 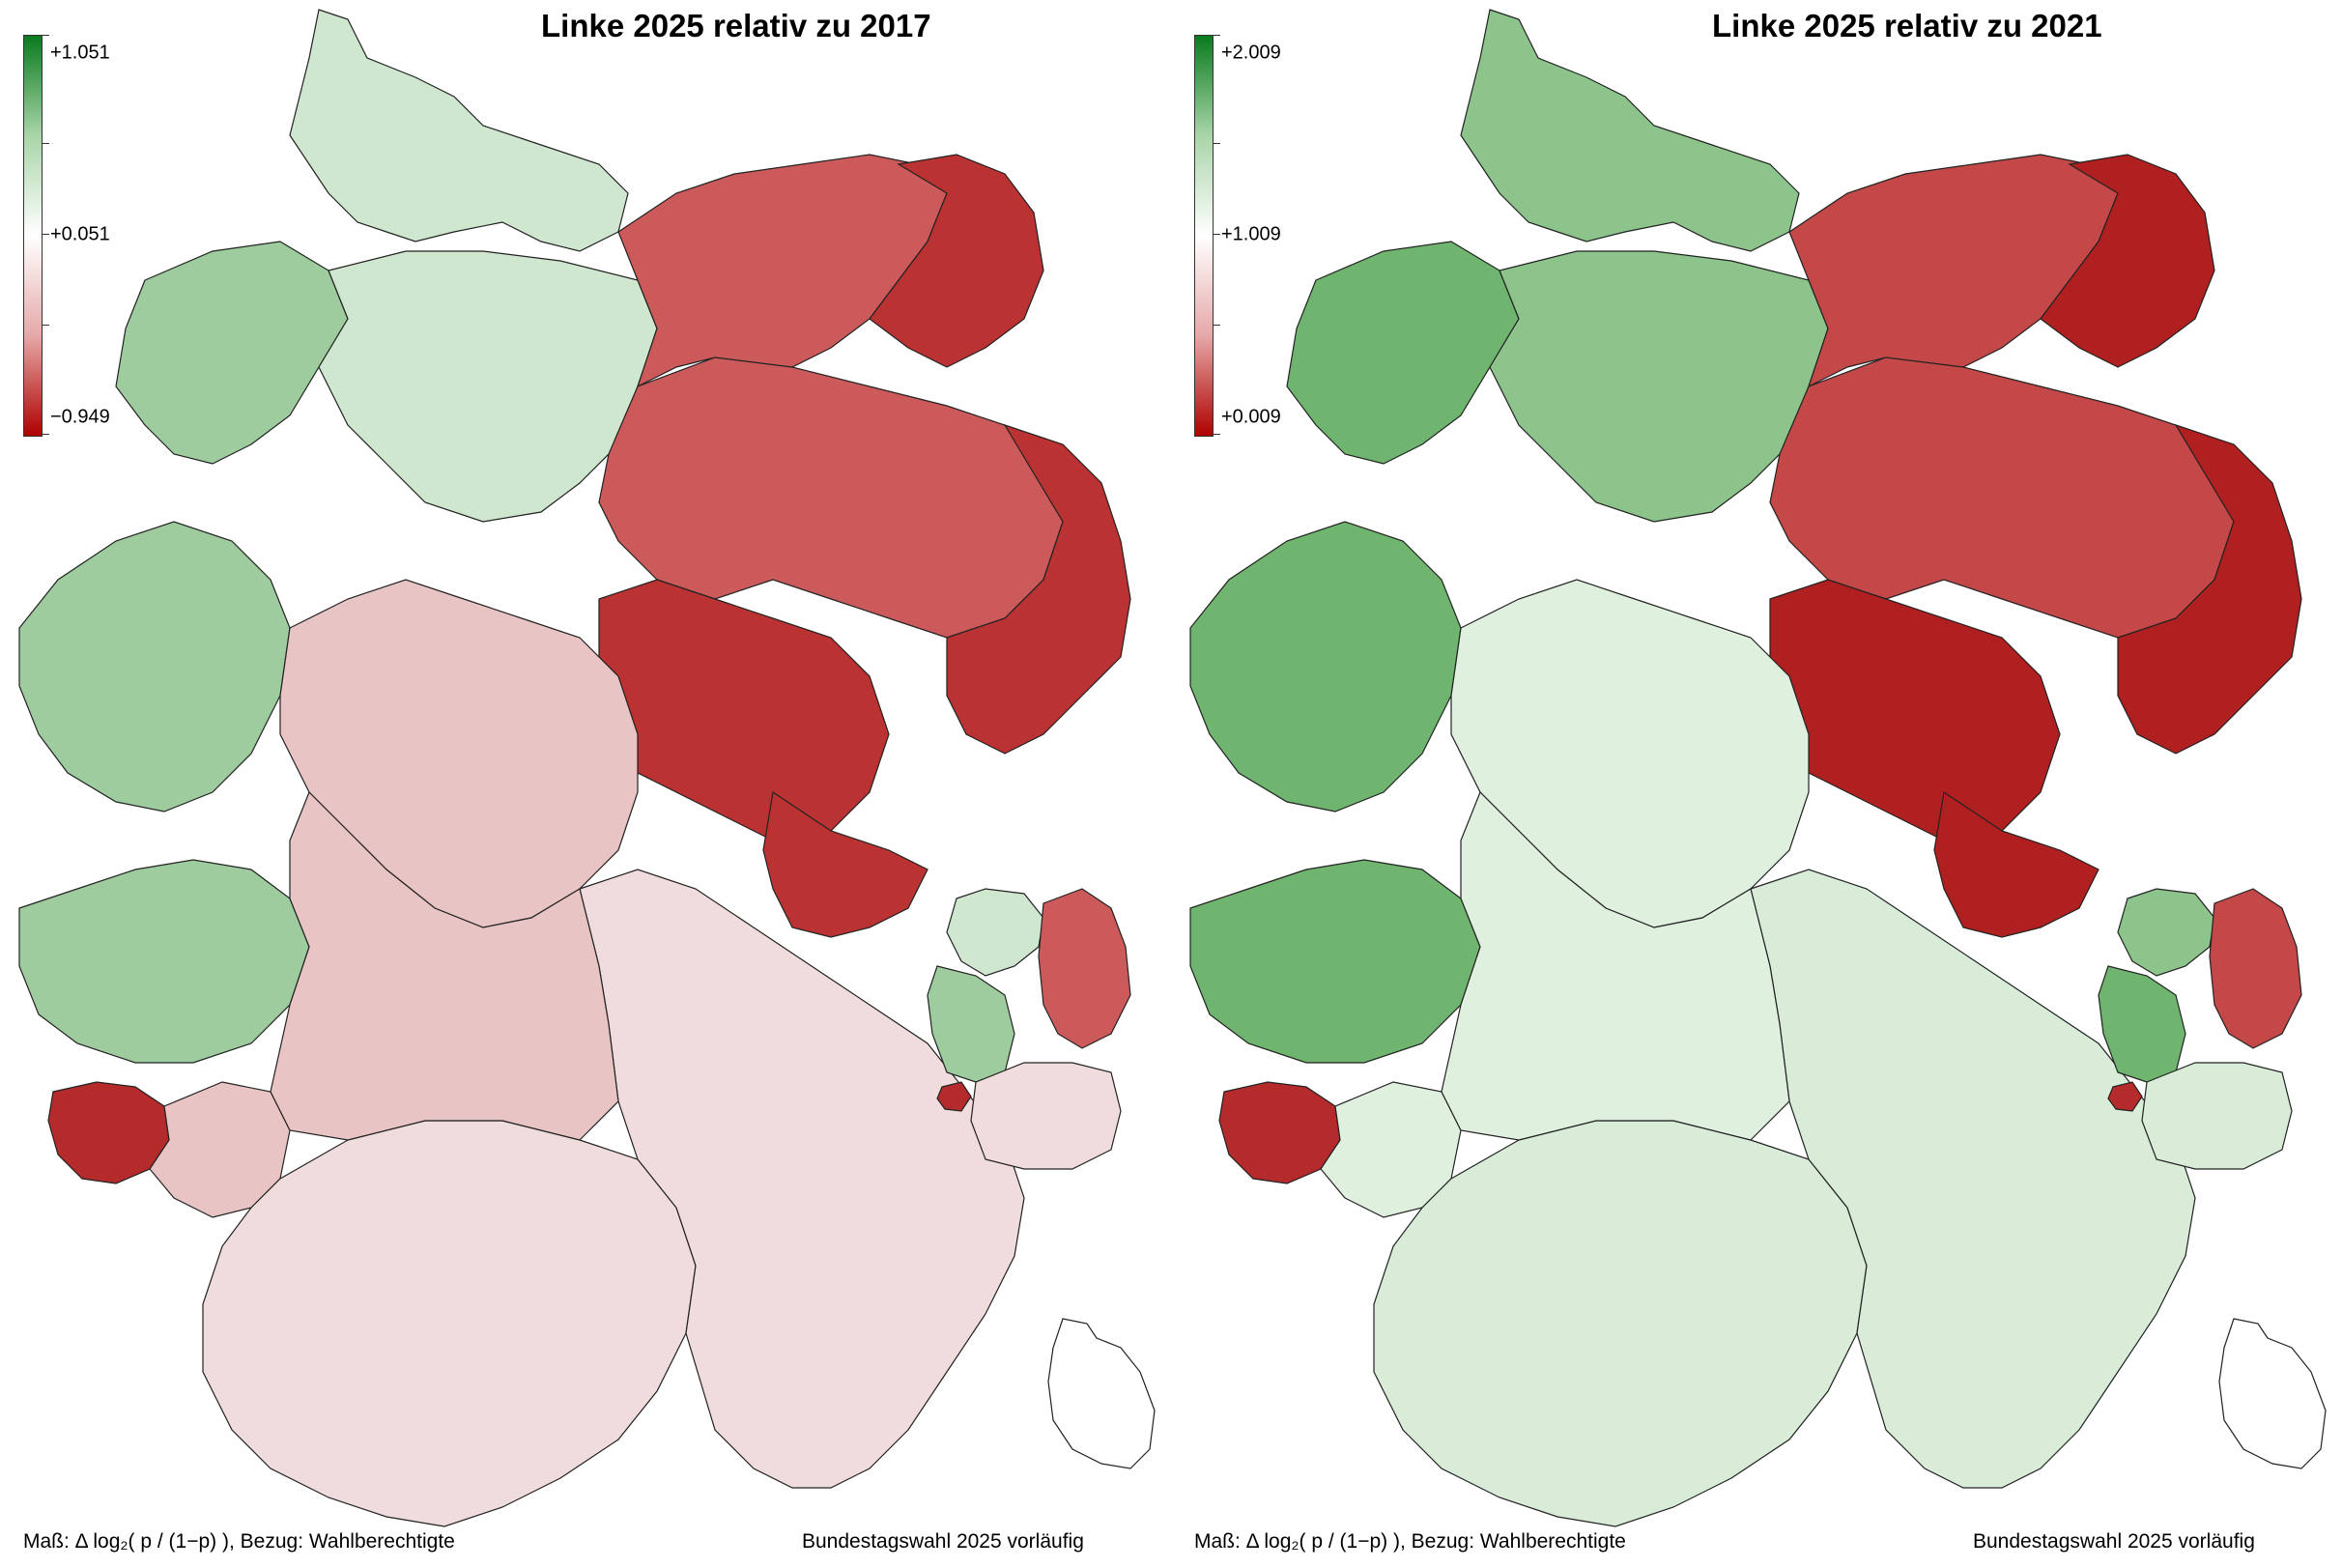 I want to click on legend-max-label: +2.009, so click(x=1251, y=53).